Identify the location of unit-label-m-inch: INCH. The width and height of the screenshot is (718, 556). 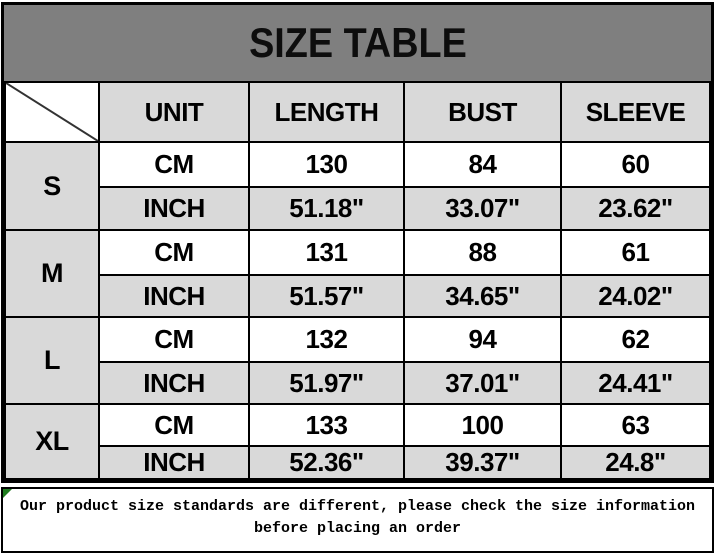
(174, 296).